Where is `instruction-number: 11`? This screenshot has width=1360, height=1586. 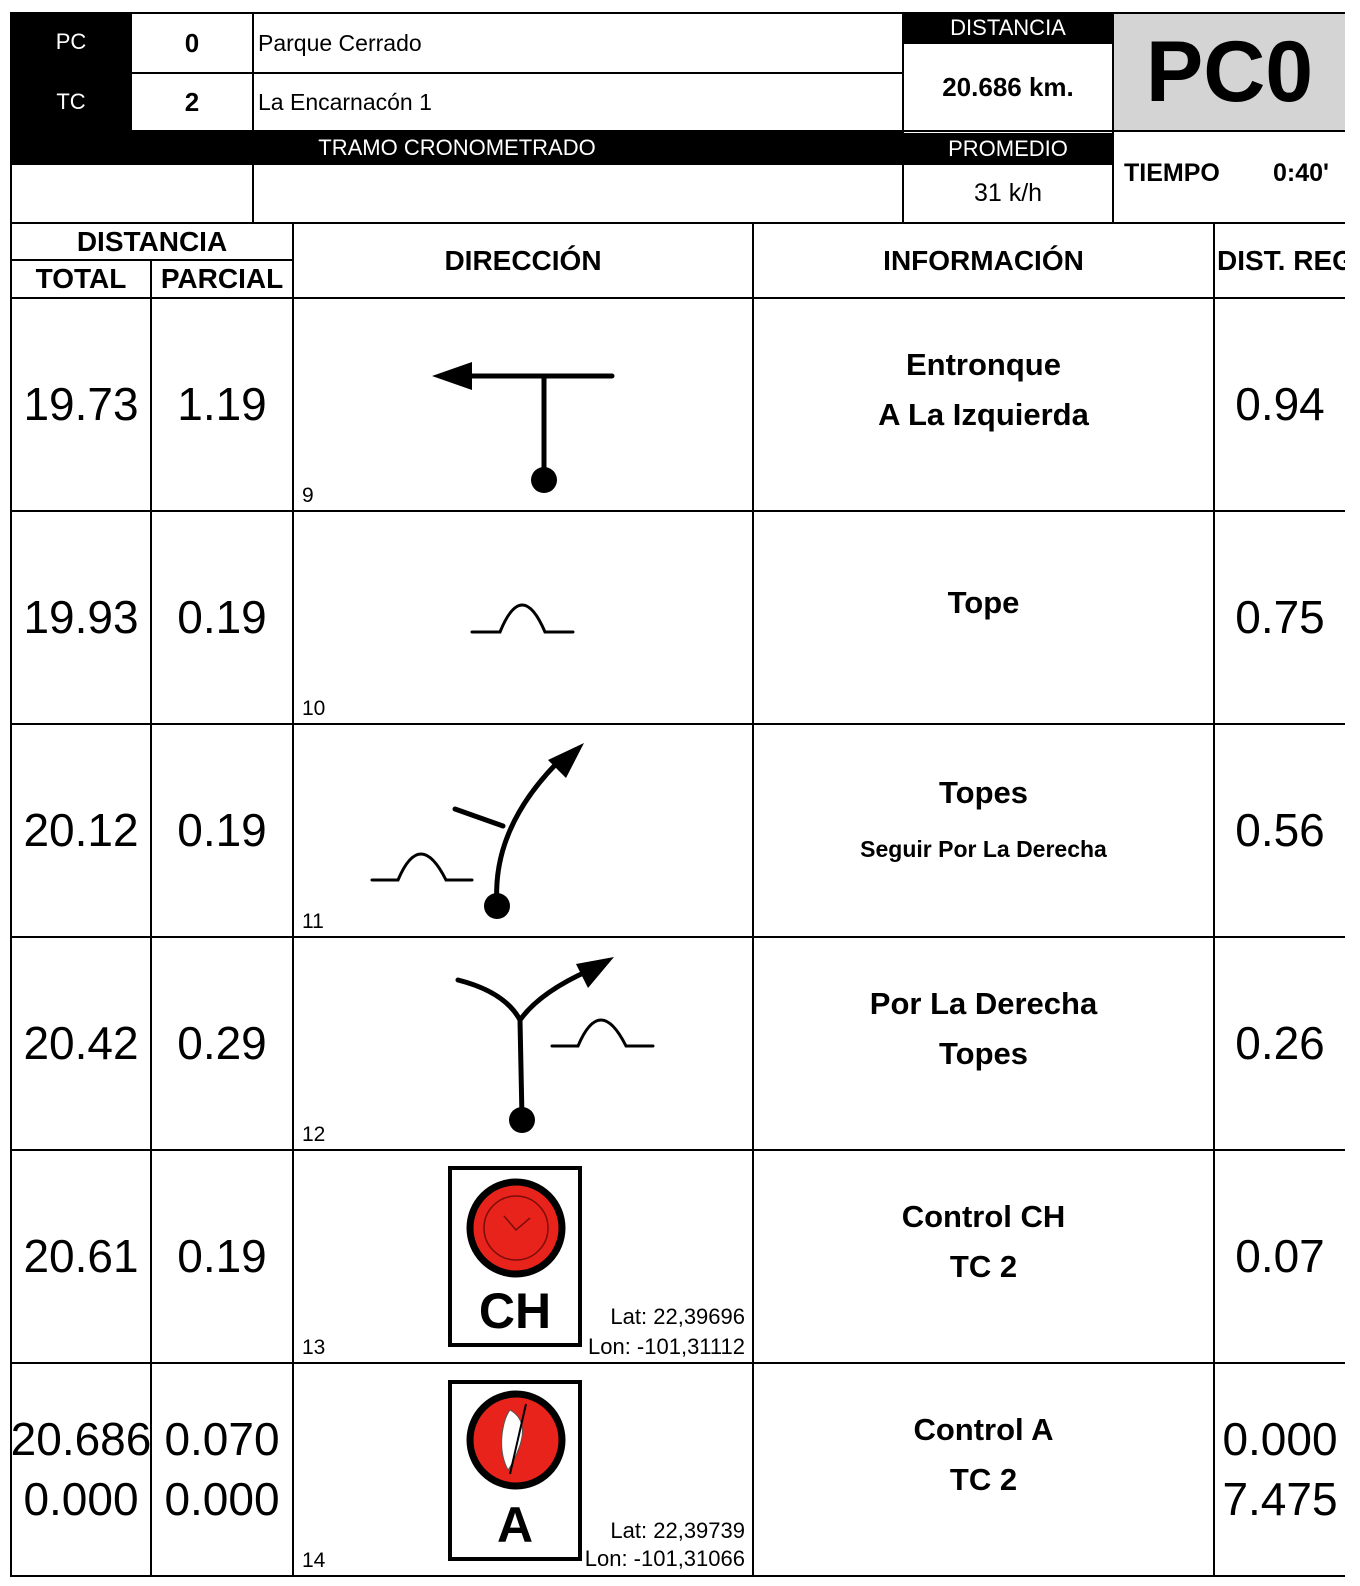 instruction-number: 11 is located at coordinates (313, 921).